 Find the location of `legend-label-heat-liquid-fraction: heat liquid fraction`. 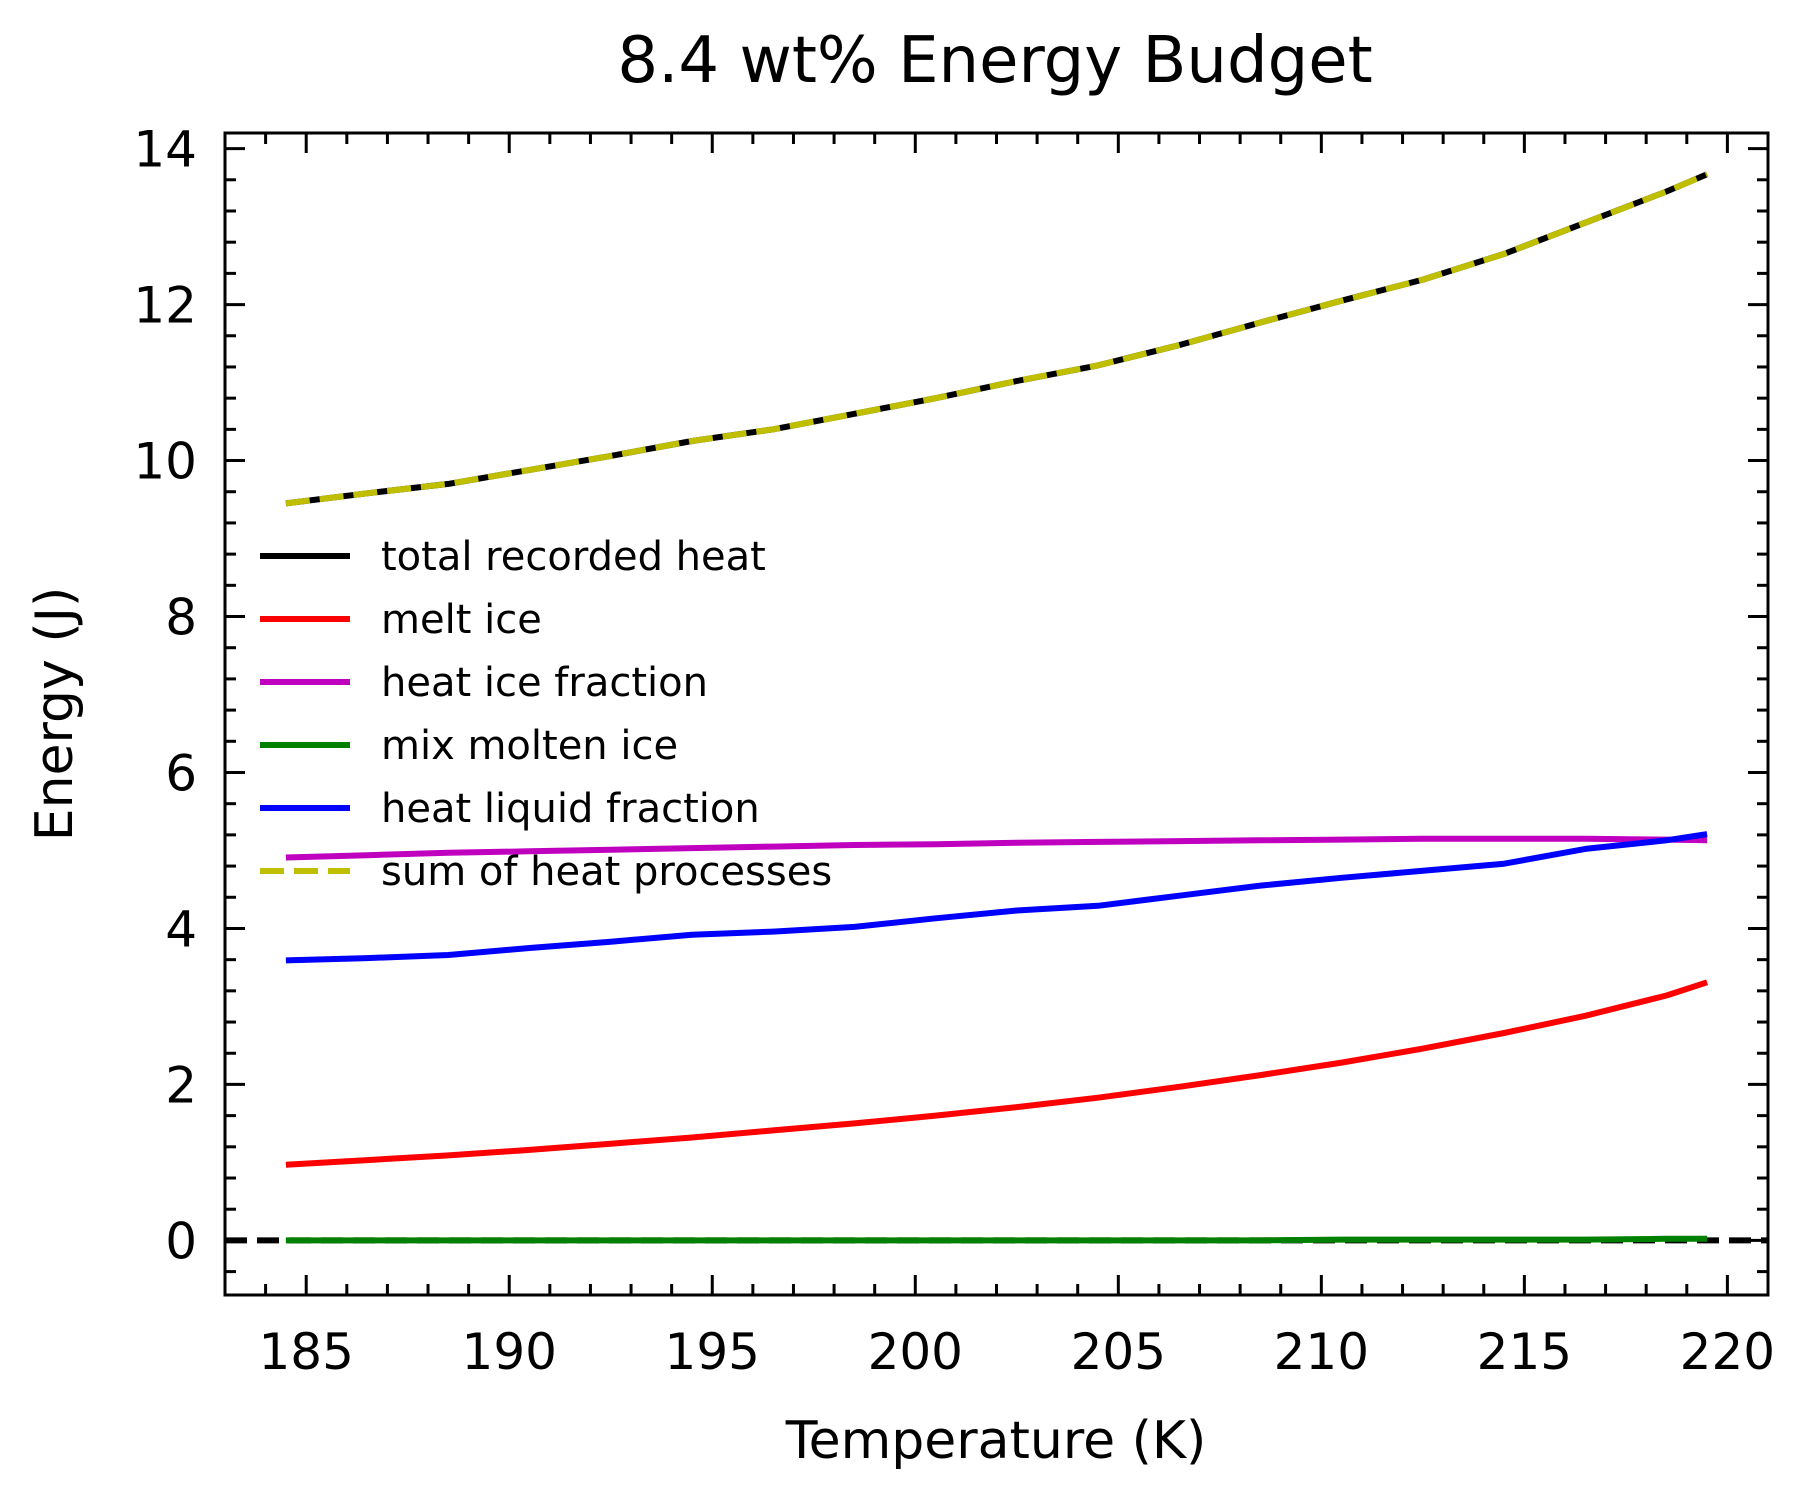

legend-label-heat-liquid-fraction: heat liquid fraction is located at coordinates (570, 809).